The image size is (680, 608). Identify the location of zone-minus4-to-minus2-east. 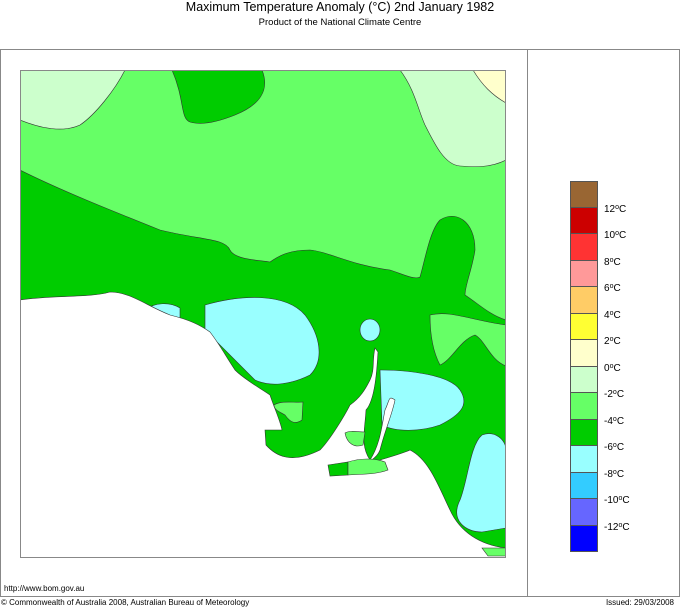
(467, 340).